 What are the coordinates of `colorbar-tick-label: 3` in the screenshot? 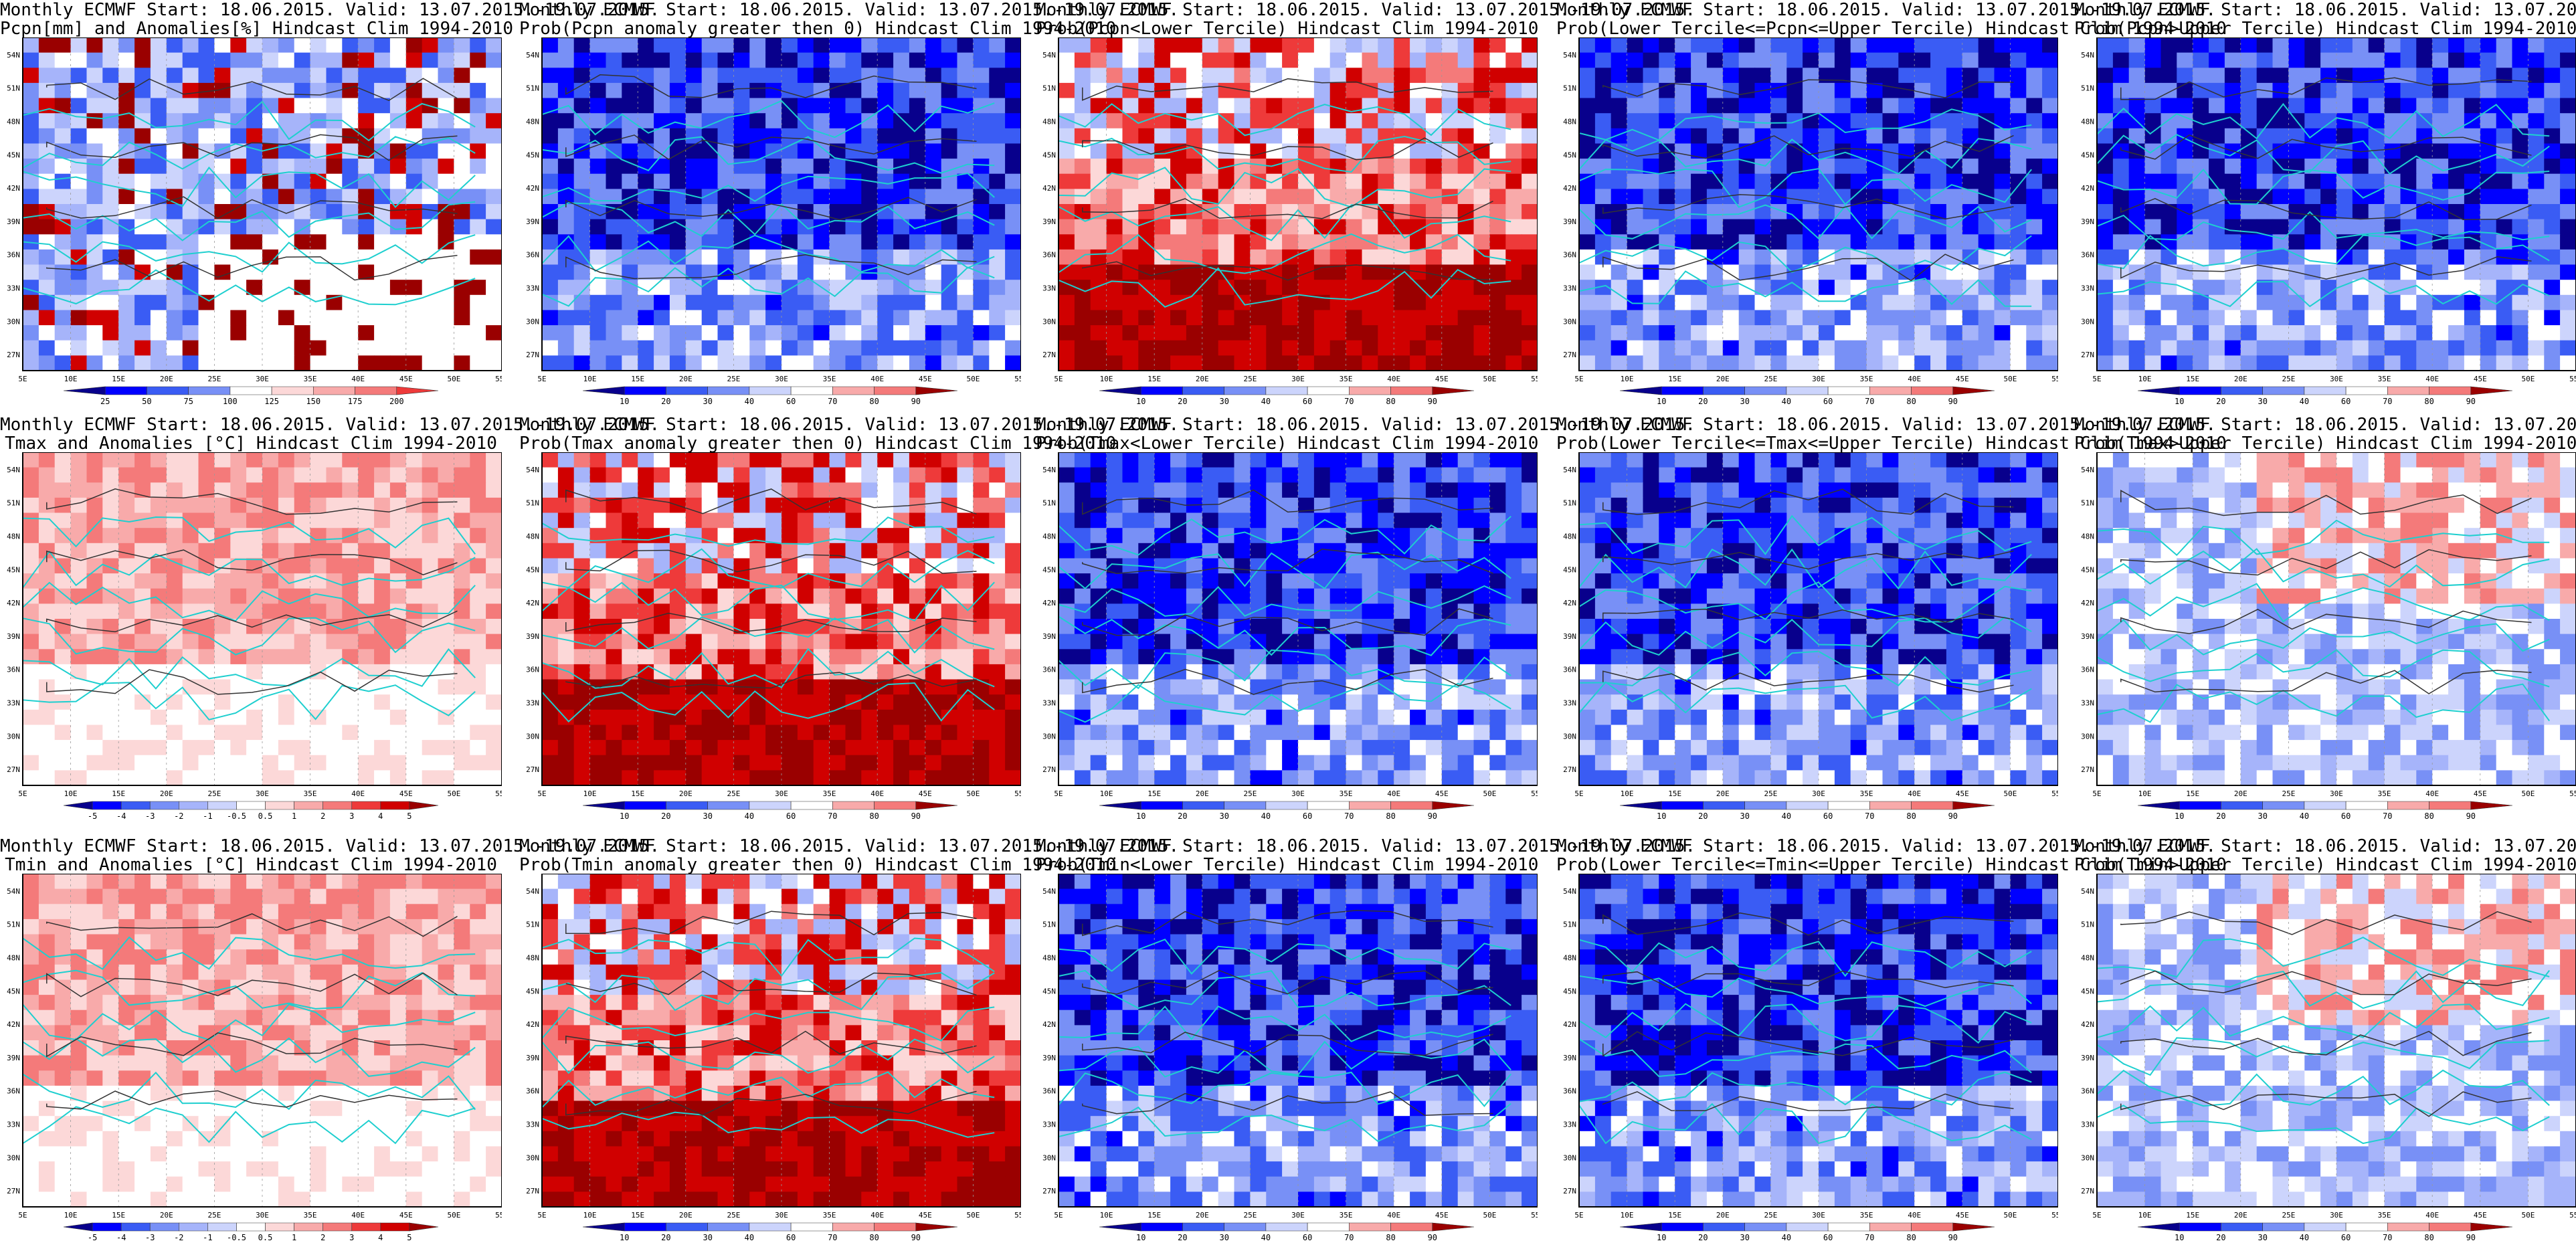 It's located at (351, 816).